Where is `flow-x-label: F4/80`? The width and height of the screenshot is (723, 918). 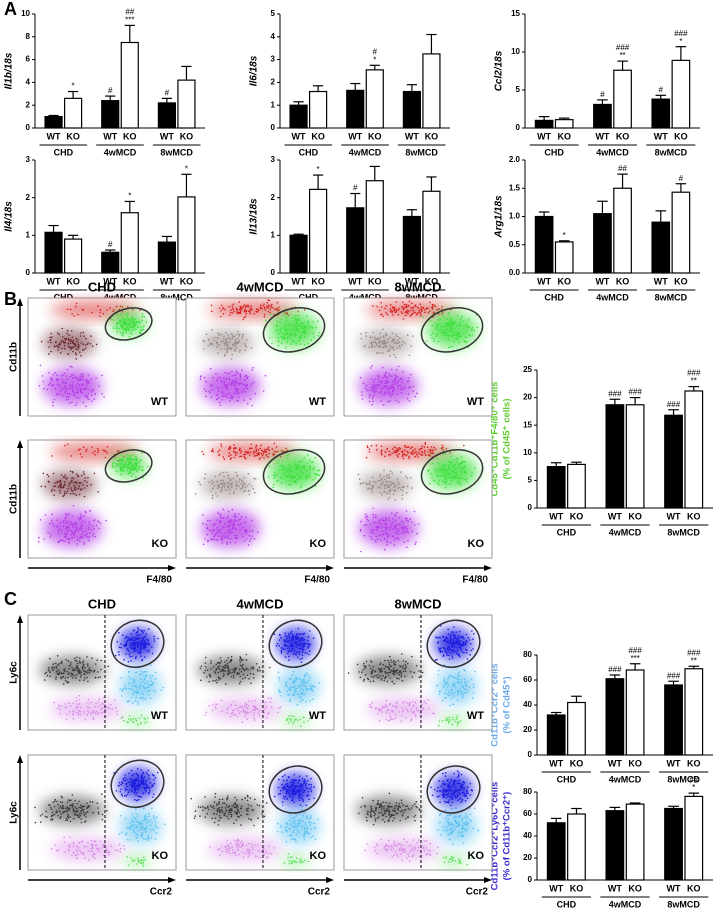 flow-x-label: F4/80 is located at coordinates (159, 580).